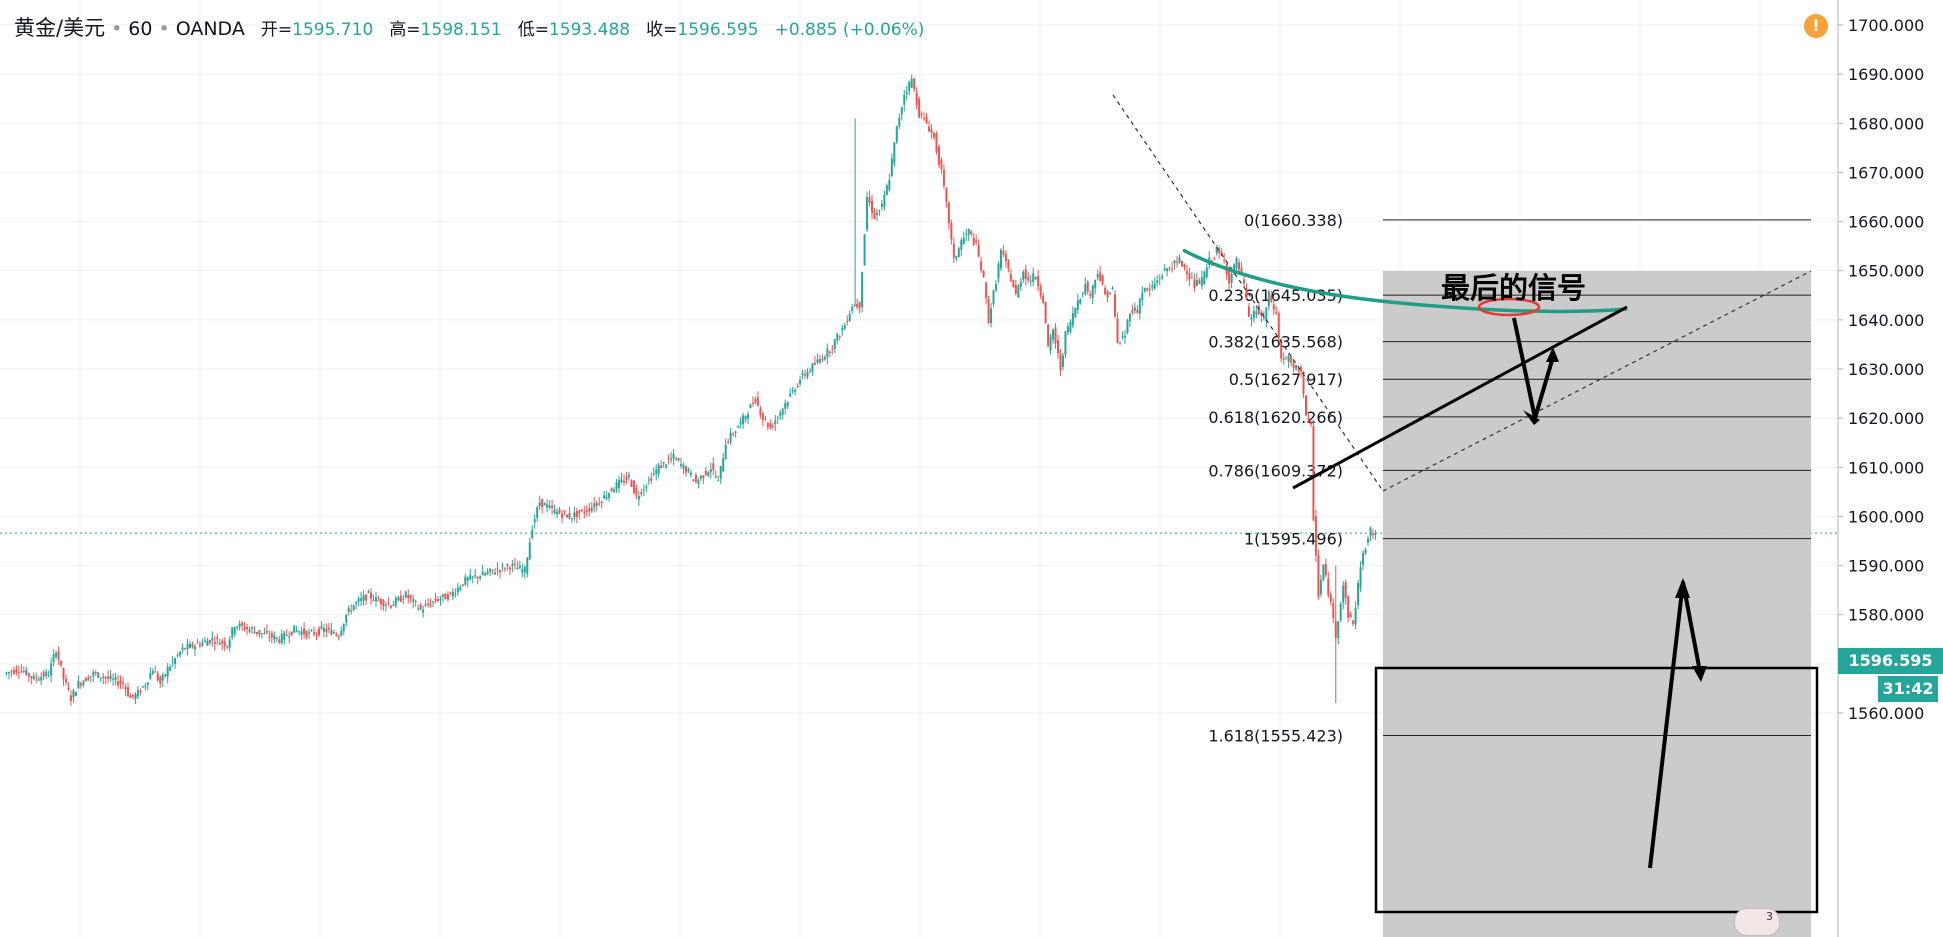 The image size is (1943, 937). What do you see at coordinates (1757, 922) in the screenshot?
I see `flag-icon: 3` at bounding box center [1757, 922].